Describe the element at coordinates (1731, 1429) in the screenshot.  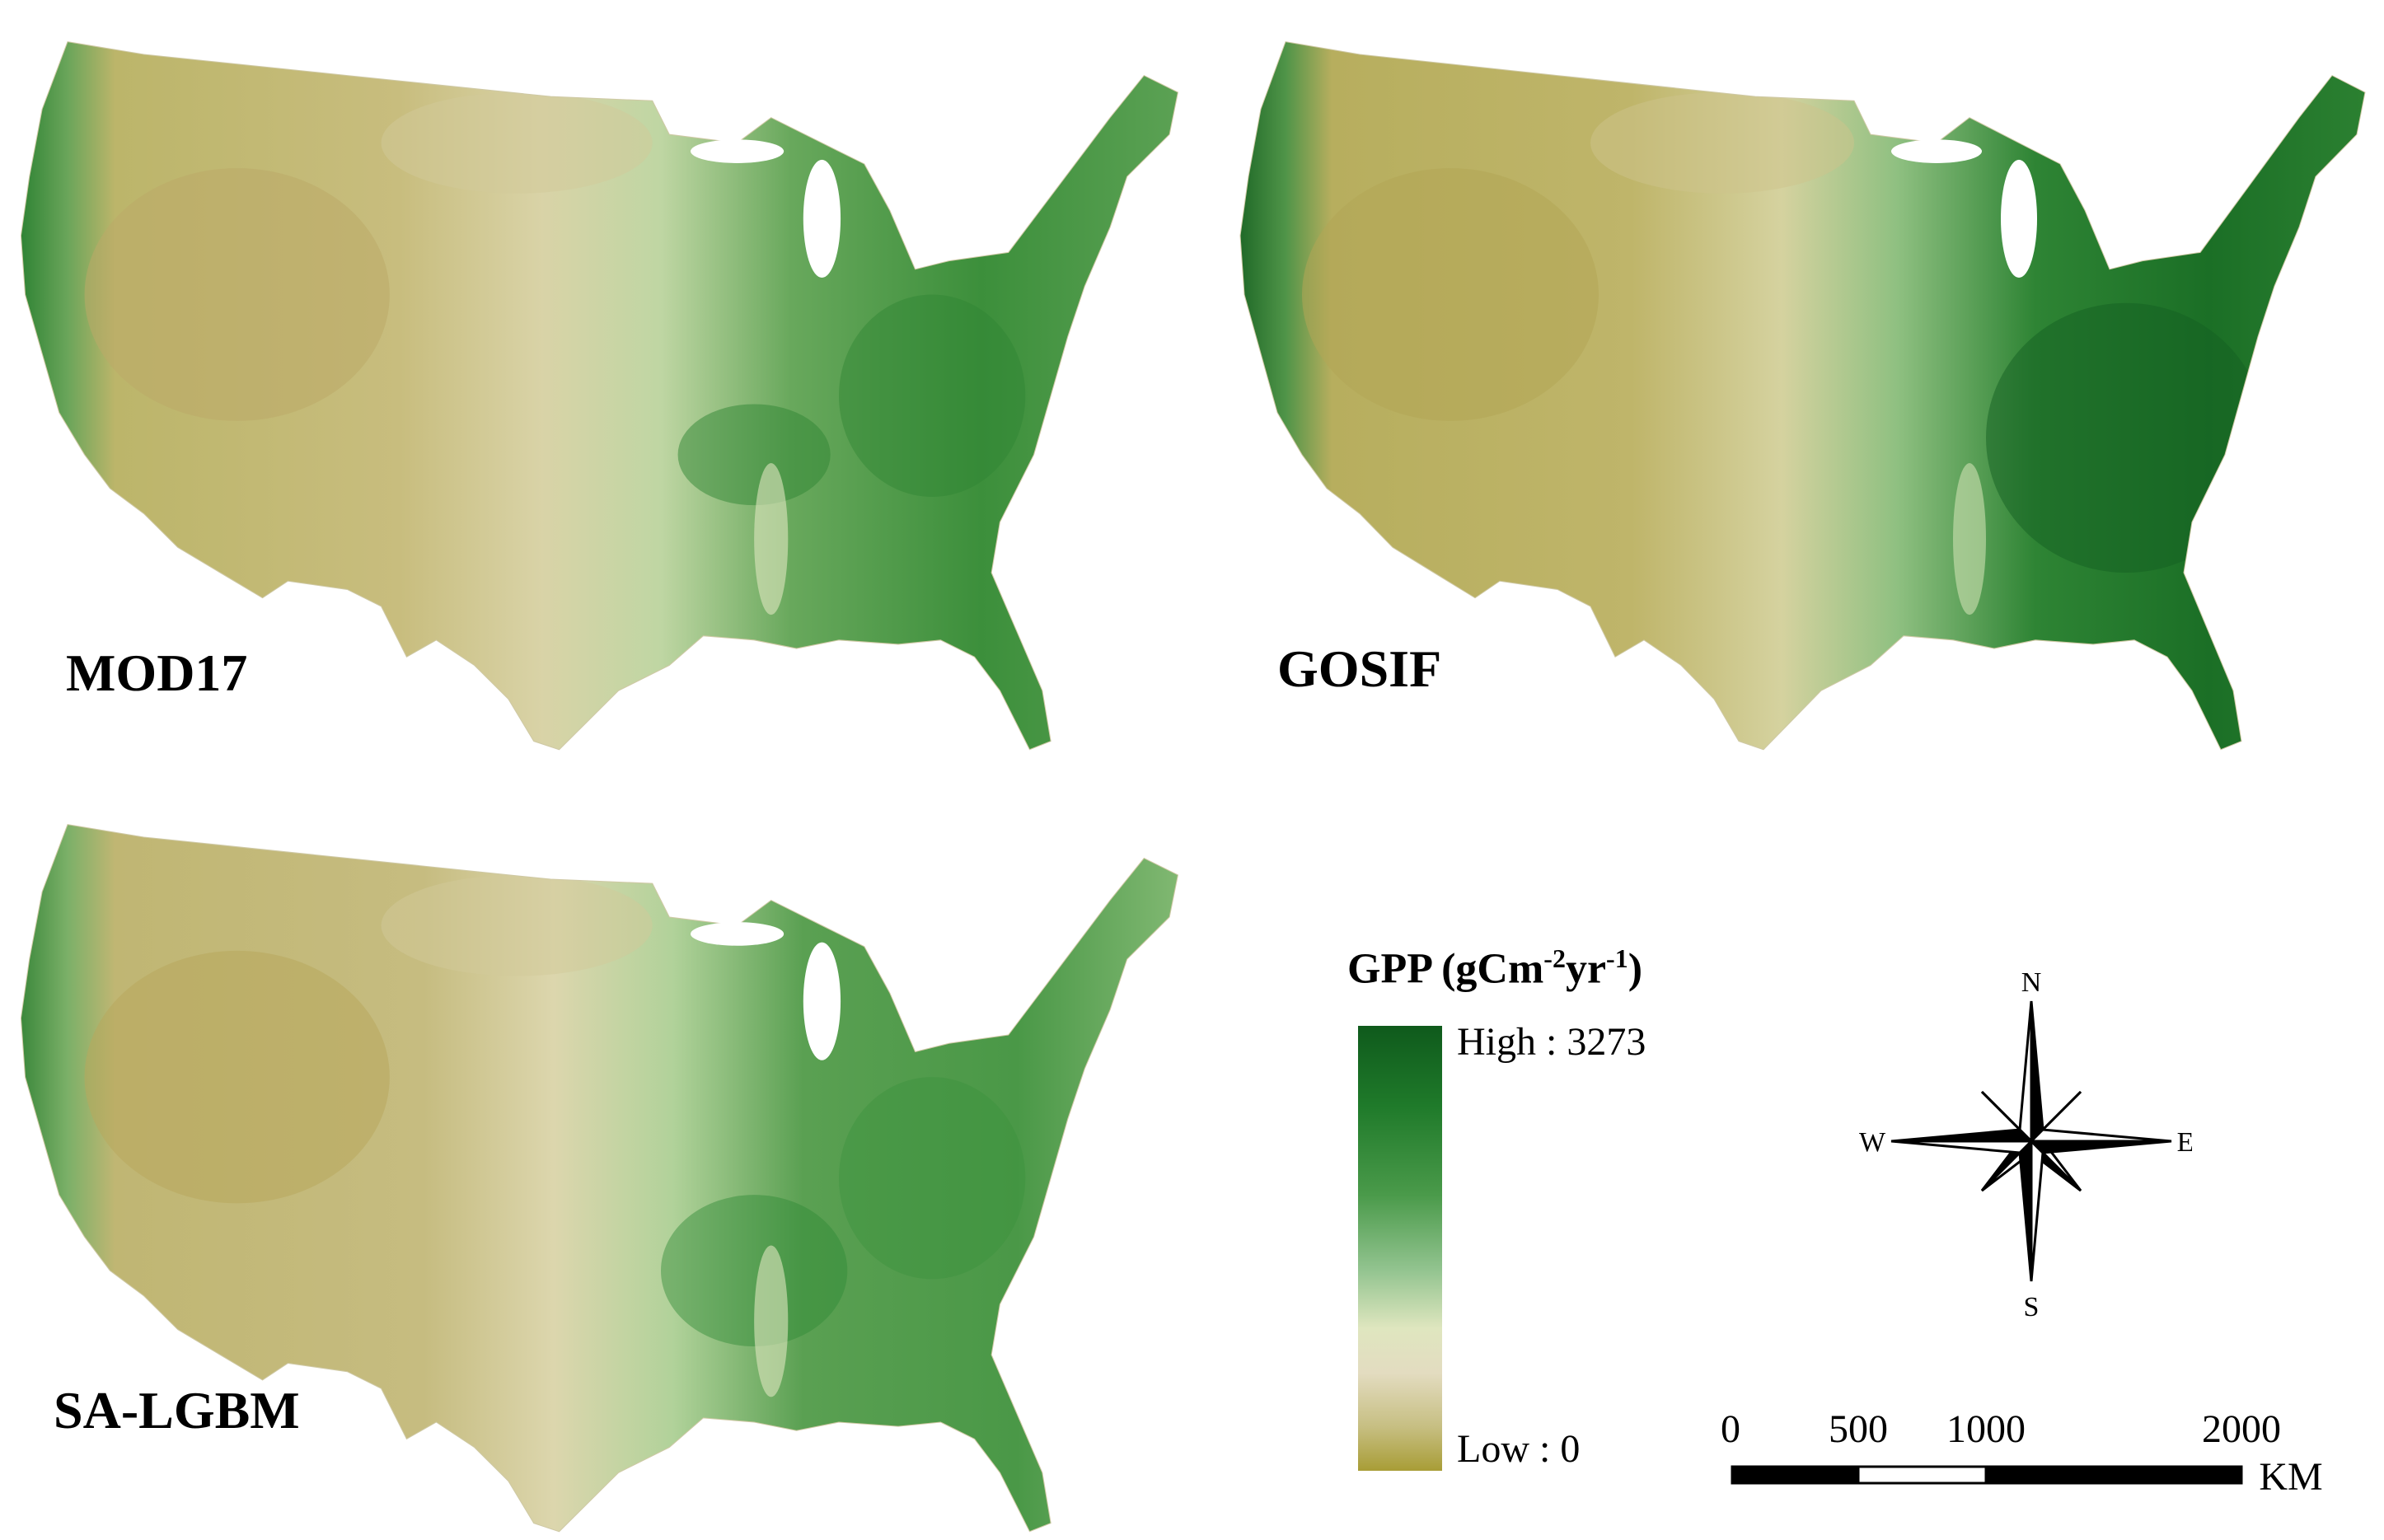
I see `scale-tick-label: 0` at that location.